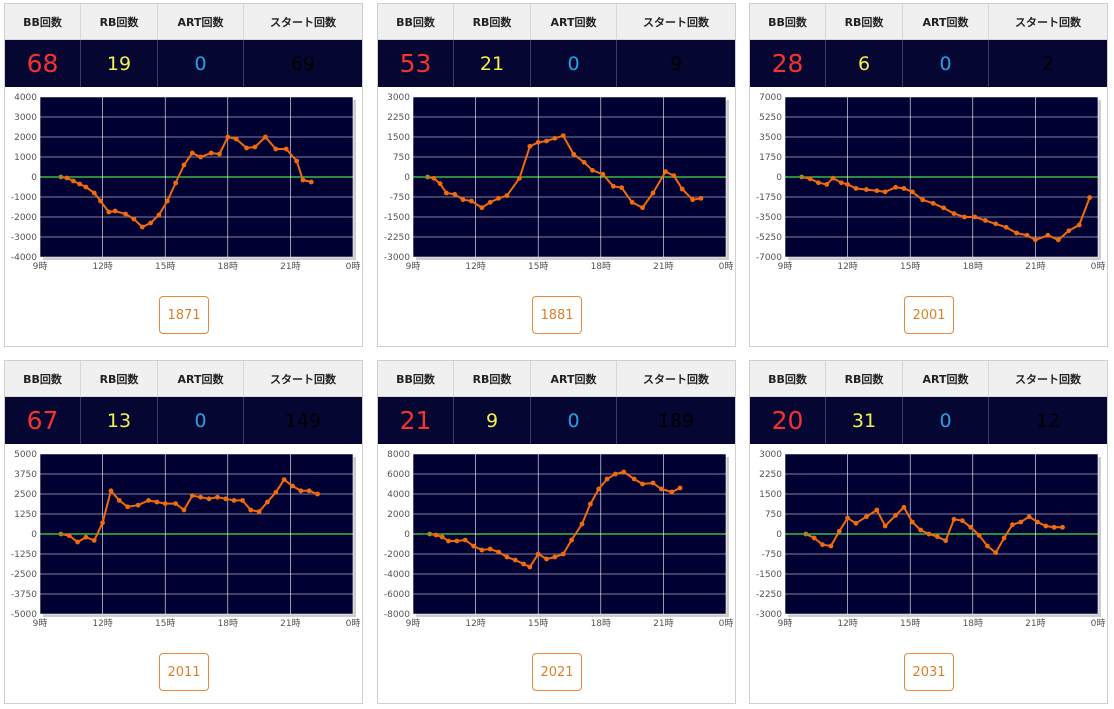 The width and height of the screenshot is (1114, 709). What do you see at coordinates (973, 266) in the screenshot?
I see `x-tick-label: 18時` at bounding box center [973, 266].